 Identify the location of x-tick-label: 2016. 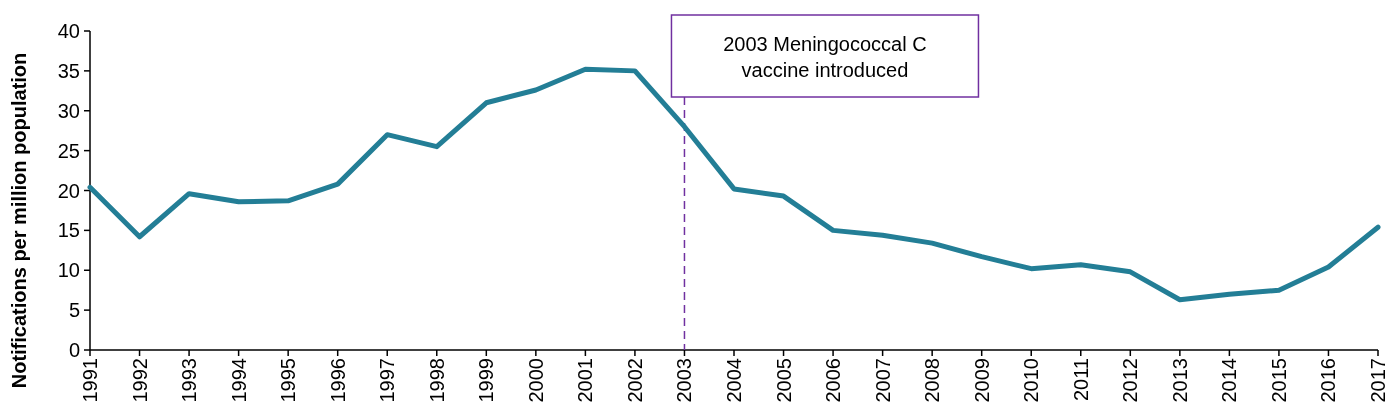
(1328, 380).